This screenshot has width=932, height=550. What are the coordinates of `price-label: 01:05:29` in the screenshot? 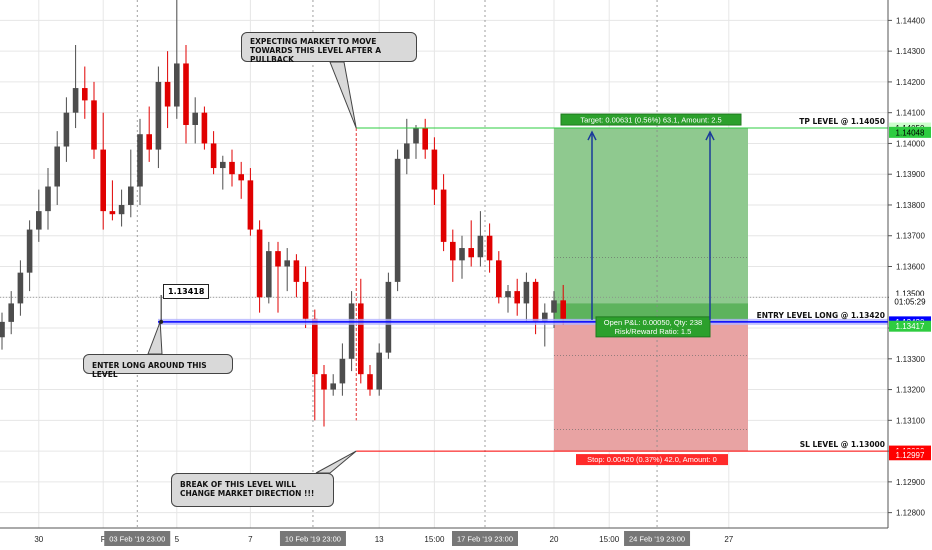 It's located at (910, 301).